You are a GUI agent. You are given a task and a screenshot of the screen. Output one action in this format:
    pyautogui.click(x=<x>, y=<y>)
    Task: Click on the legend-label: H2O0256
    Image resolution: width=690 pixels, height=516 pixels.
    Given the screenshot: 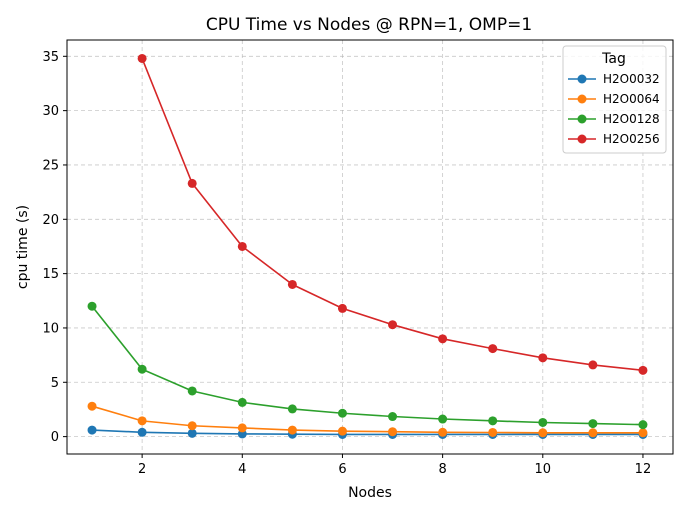 What is the action you would take?
    pyautogui.click(x=631, y=139)
    